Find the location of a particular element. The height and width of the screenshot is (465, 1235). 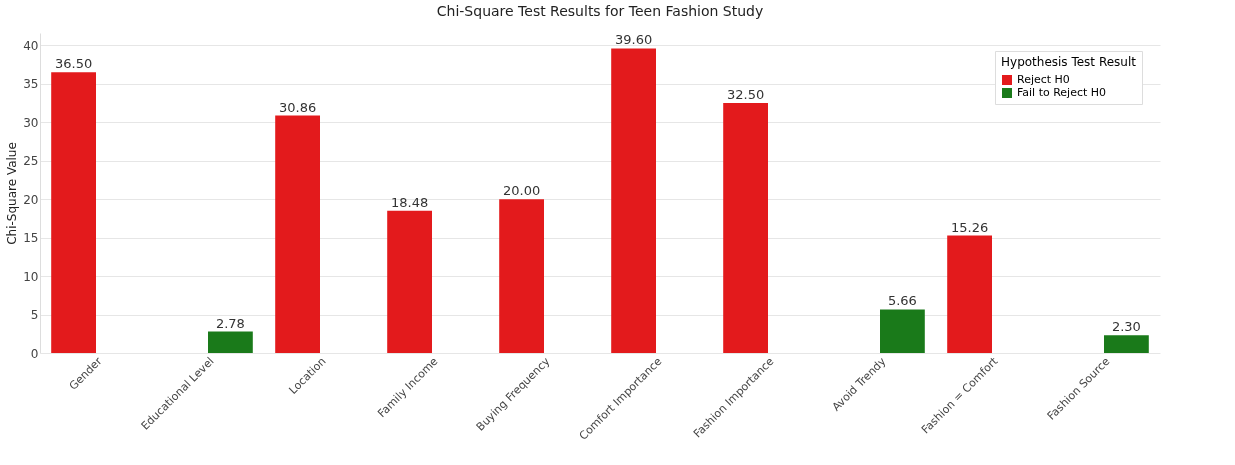

data-label: 18.48 is located at coordinates (409, 202).